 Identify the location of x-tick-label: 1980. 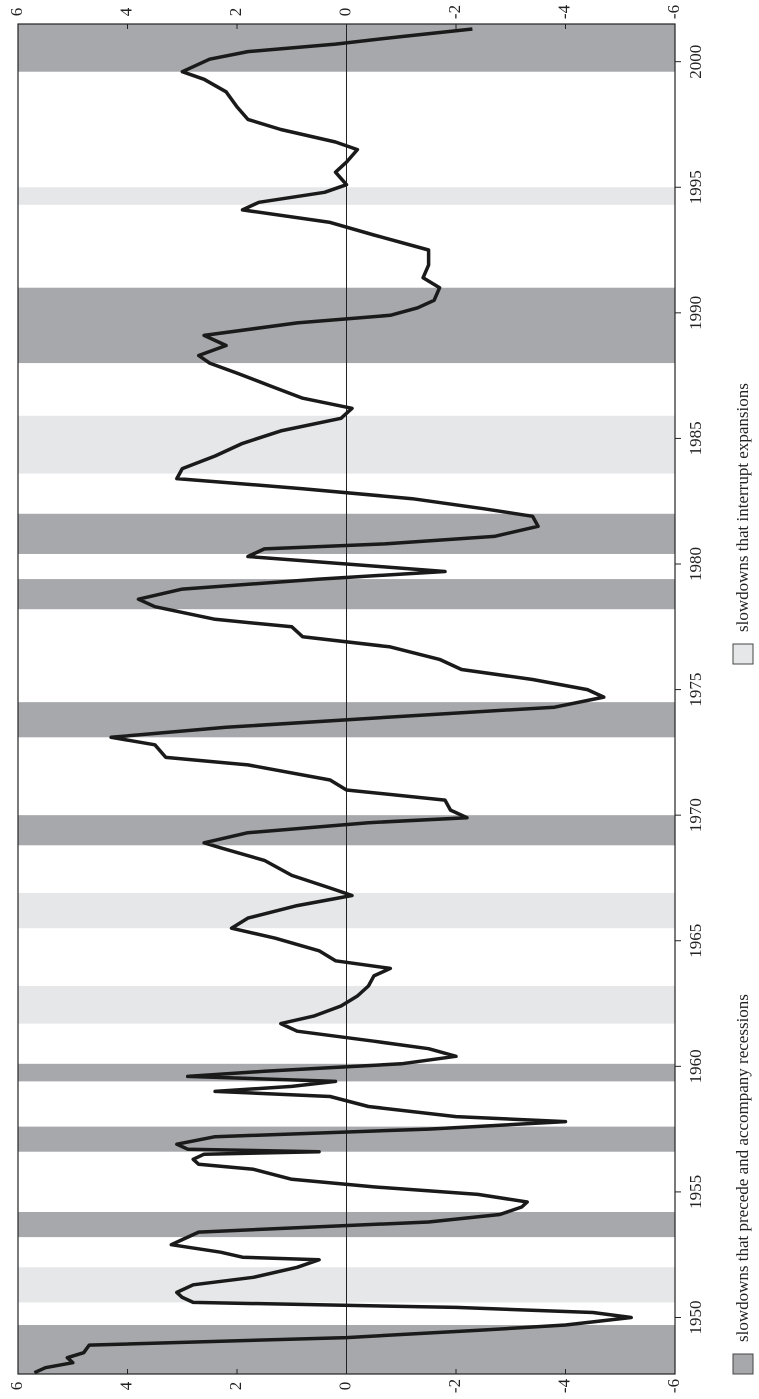
(695, 564).